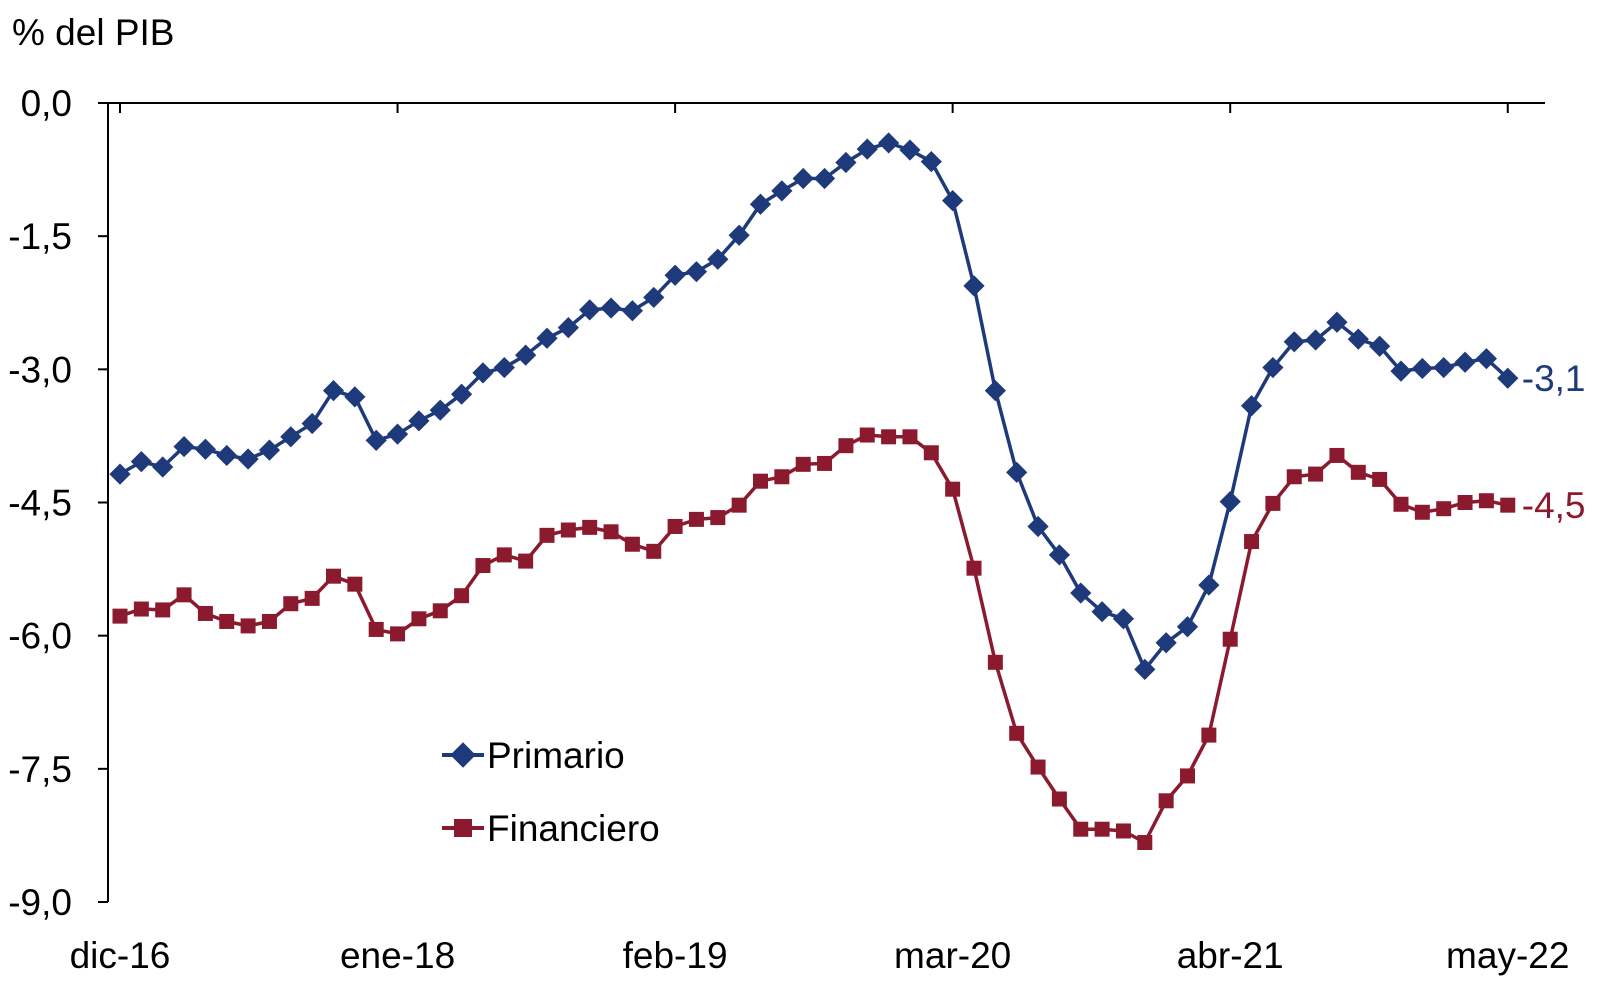 This screenshot has height=993, width=1620. I want to click on y-axis-ticks: 0,0 -1,5 -3,0 -4,5 -6,0 -7,5 -9,0, so click(58, 503).